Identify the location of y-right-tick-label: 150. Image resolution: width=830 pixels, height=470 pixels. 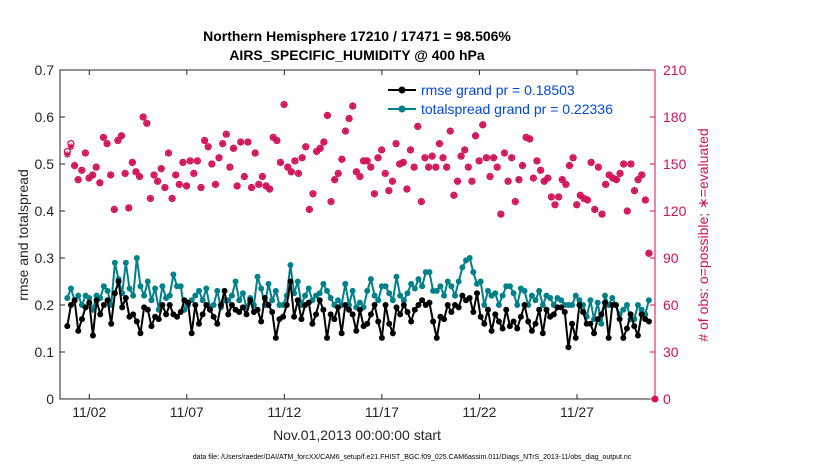
(675, 164).